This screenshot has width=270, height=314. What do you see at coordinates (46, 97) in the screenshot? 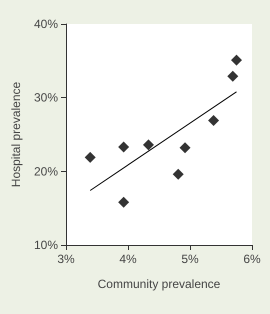
I see `y-tick-label: 30%` at bounding box center [46, 97].